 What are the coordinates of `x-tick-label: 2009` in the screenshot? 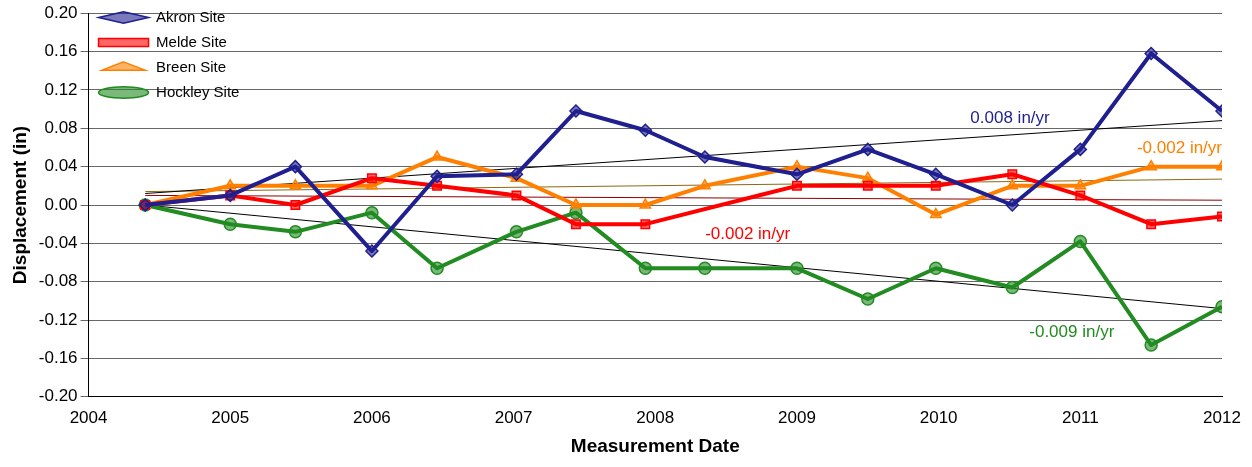 It's located at (797, 417).